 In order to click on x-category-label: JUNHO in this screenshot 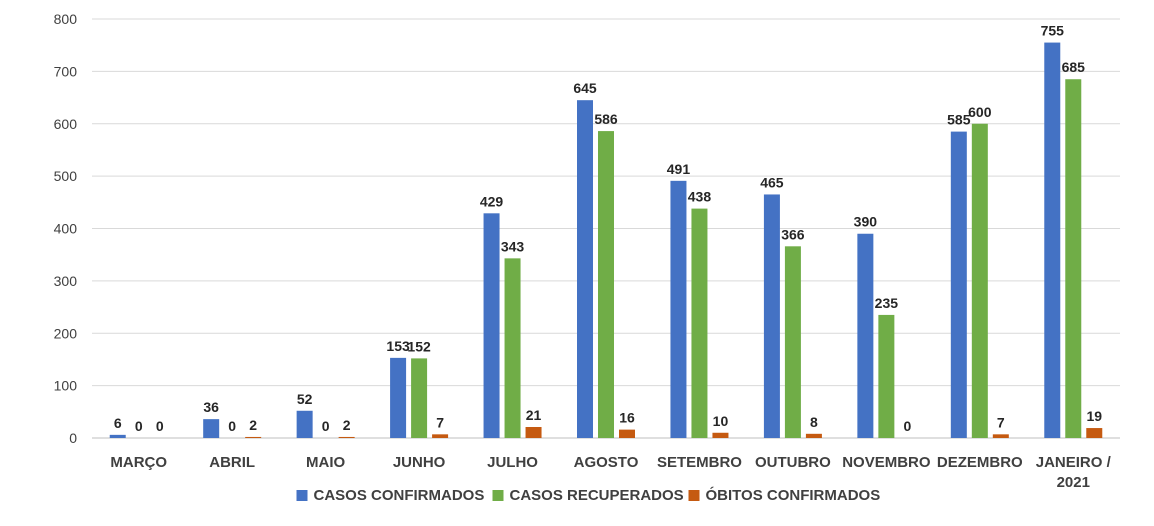, I will do `click(419, 462)`.